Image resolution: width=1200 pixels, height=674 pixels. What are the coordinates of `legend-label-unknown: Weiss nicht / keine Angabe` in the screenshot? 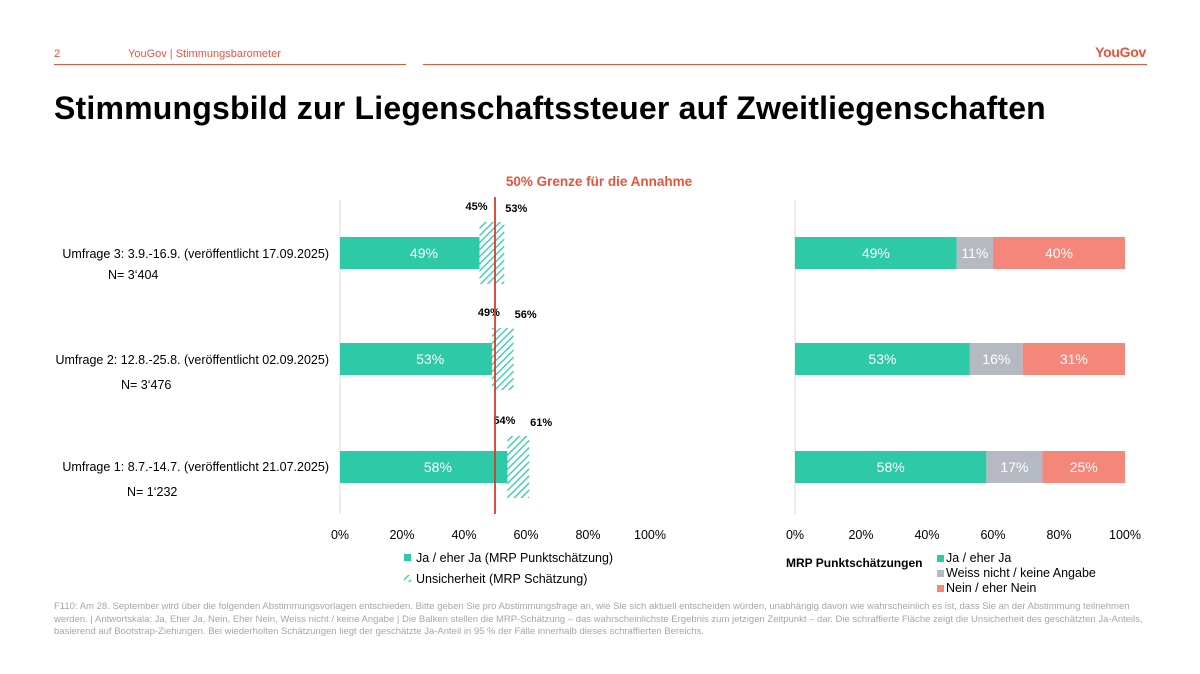 It's located at (1021, 573).